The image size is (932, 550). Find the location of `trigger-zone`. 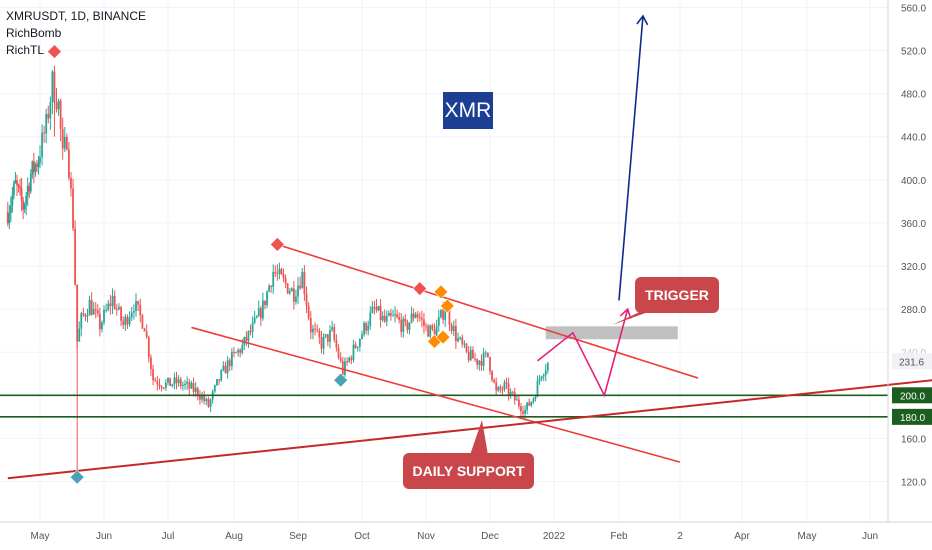

trigger-zone is located at coordinates (611, 333).